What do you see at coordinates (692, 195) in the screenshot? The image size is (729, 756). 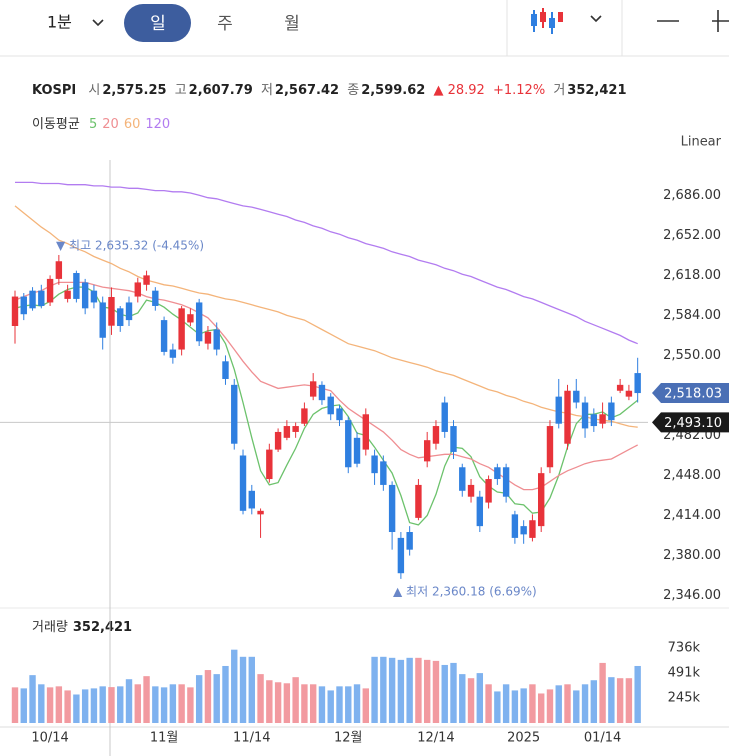 I see `y-tick-label: 2,686.00` at bounding box center [692, 195].